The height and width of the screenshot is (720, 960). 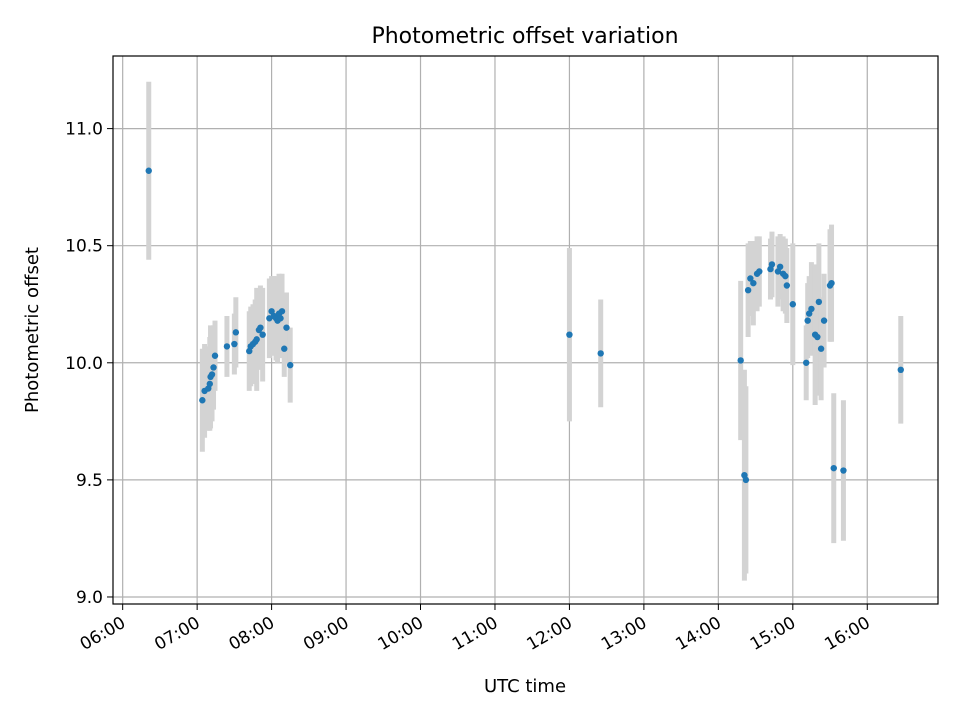 What do you see at coordinates (84, 247) in the screenshot?
I see `y-tick-label: 10.5` at bounding box center [84, 247].